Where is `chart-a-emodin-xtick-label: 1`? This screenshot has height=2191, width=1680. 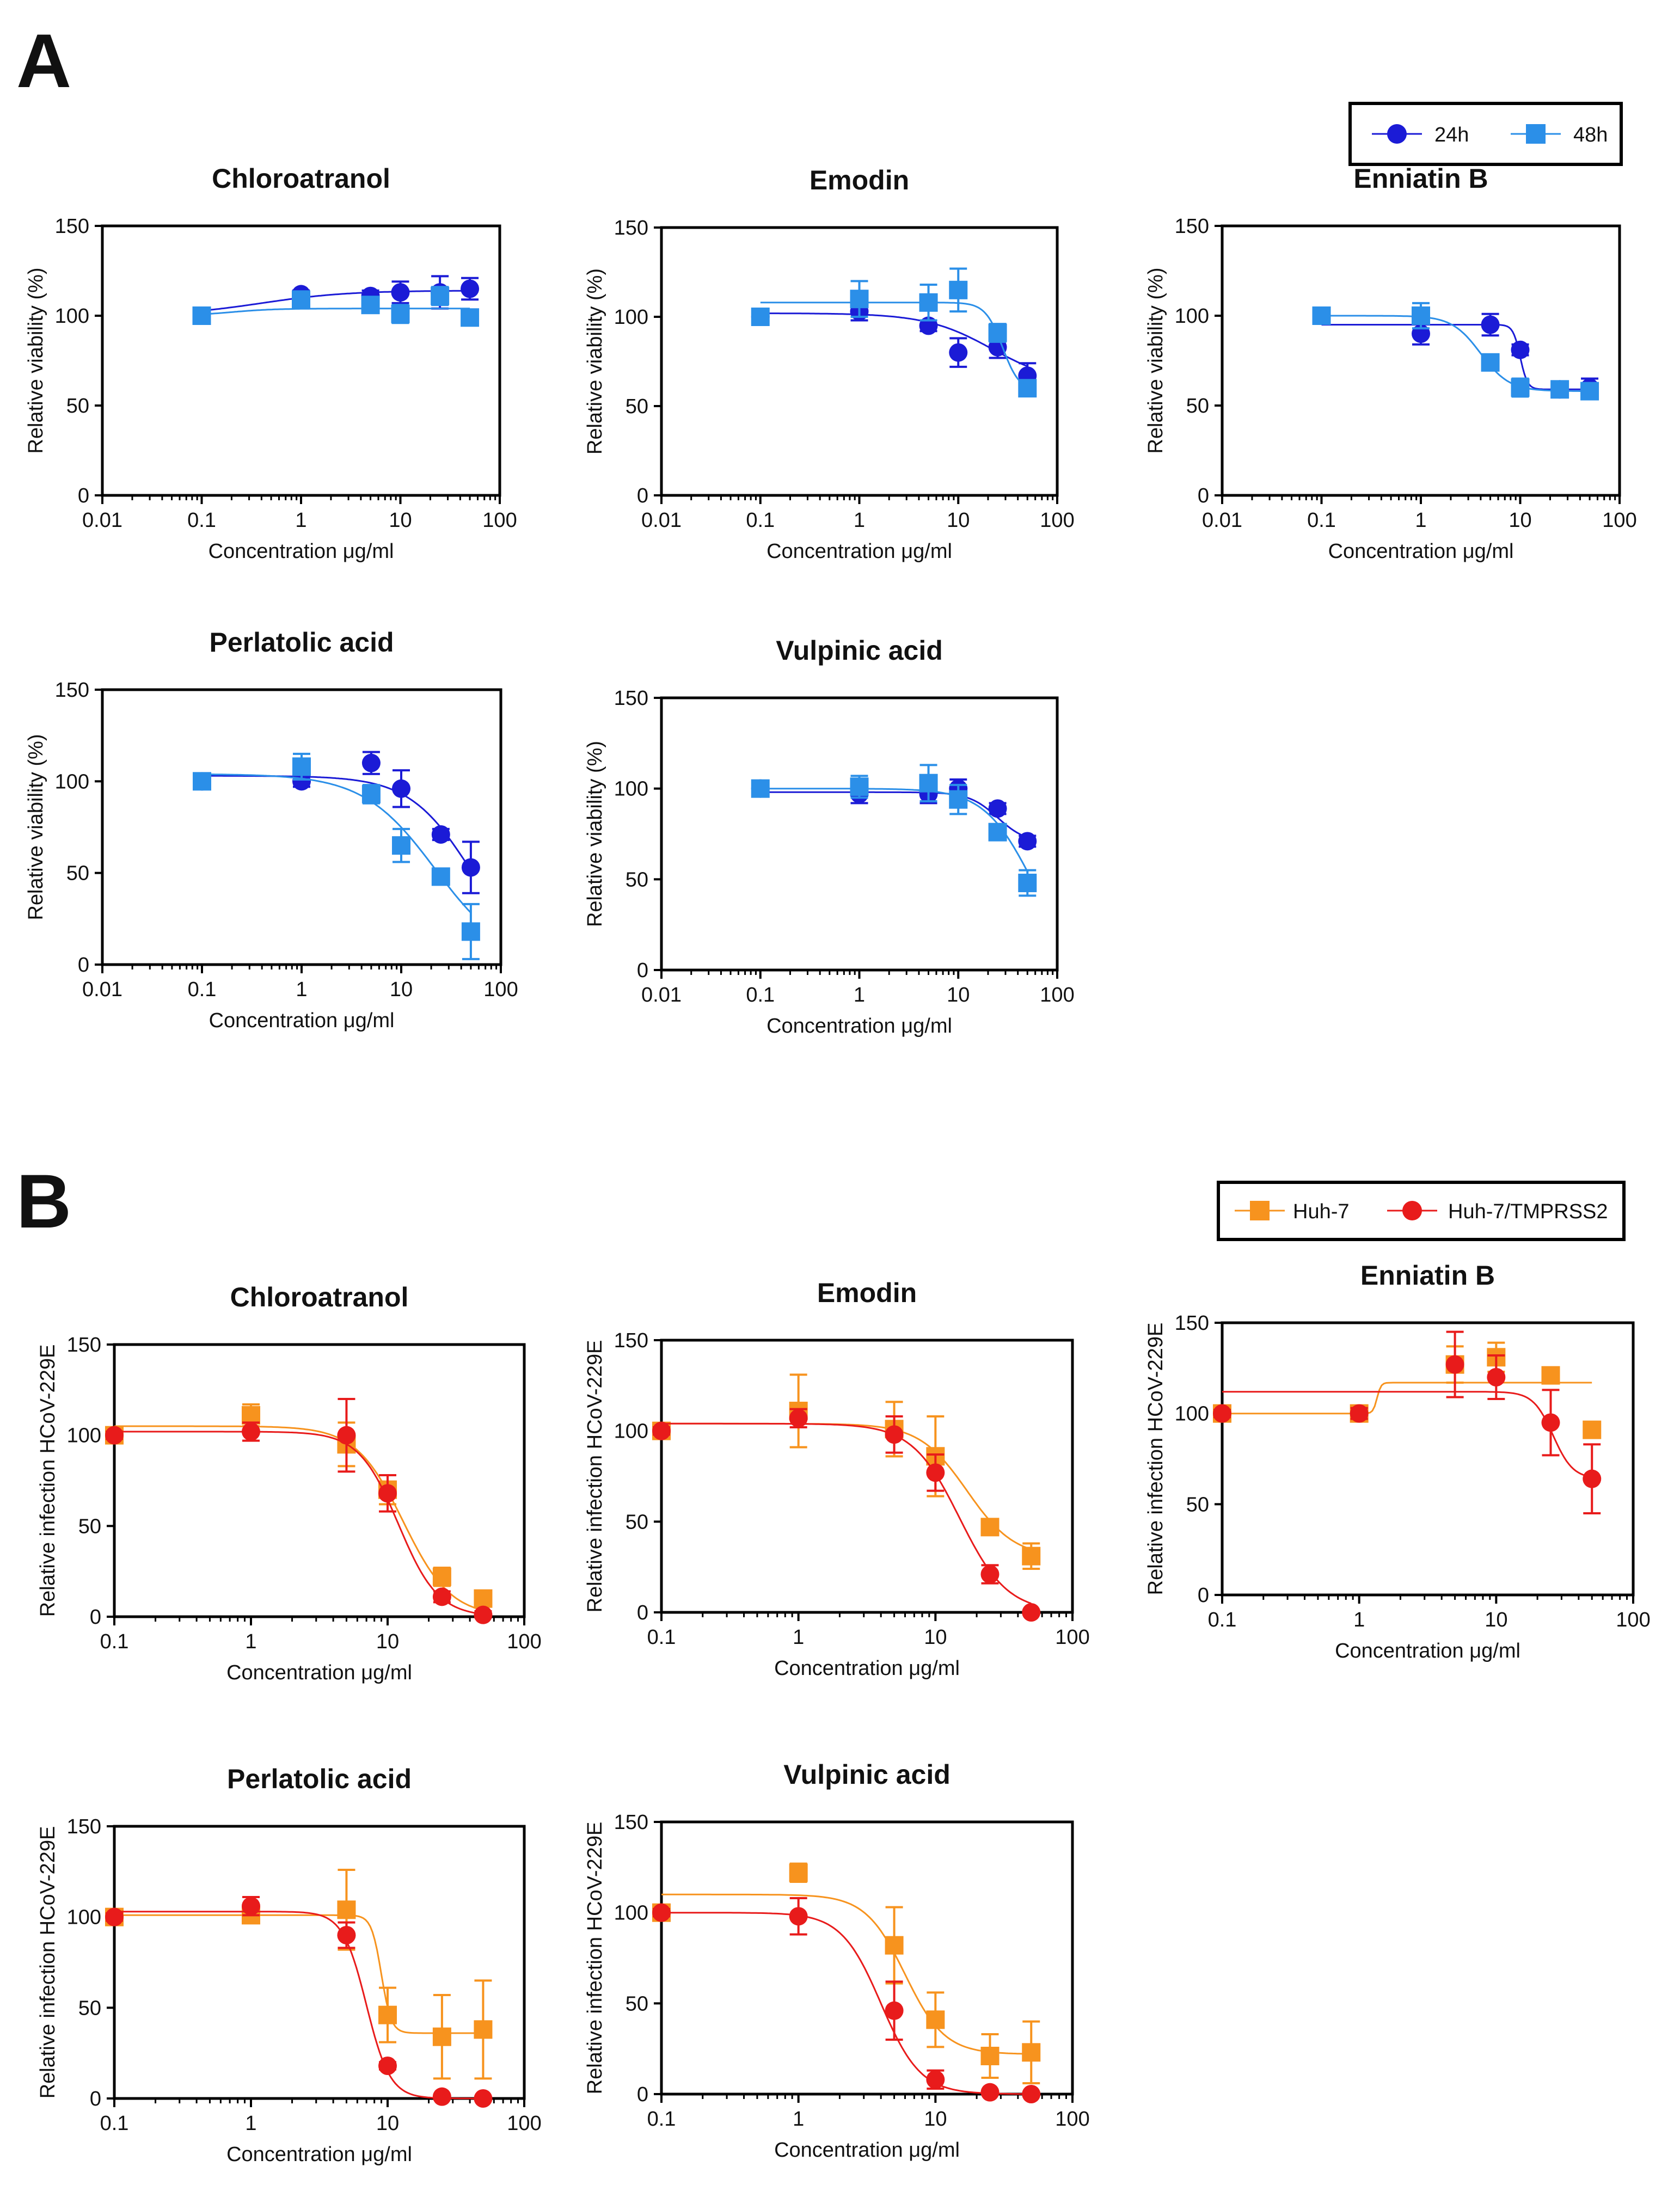 chart-a-emodin-xtick-label: 1 is located at coordinates (859, 520).